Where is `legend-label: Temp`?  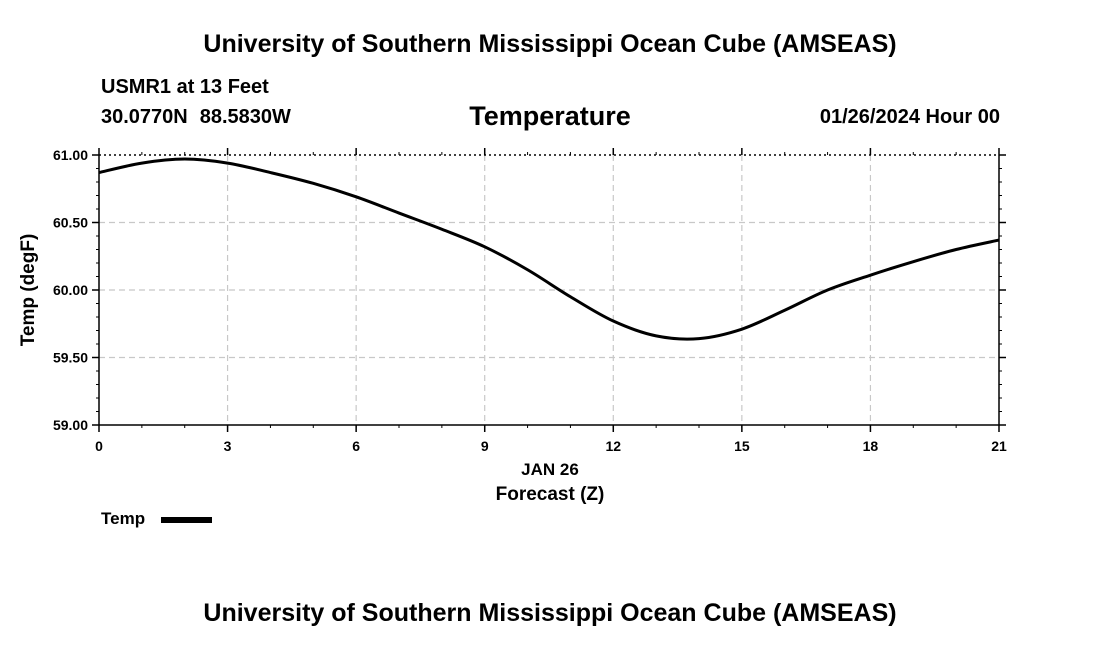 legend-label: Temp is located at coordinates (123, 518).